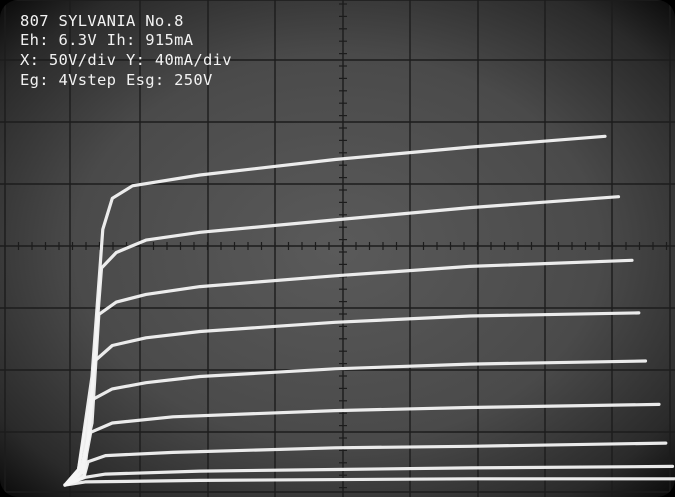  Describe the element at coordinates (107, 40) in the screenshot. I see `heater-readout: Eh: 6.3V Ih: 915mA` at that location.